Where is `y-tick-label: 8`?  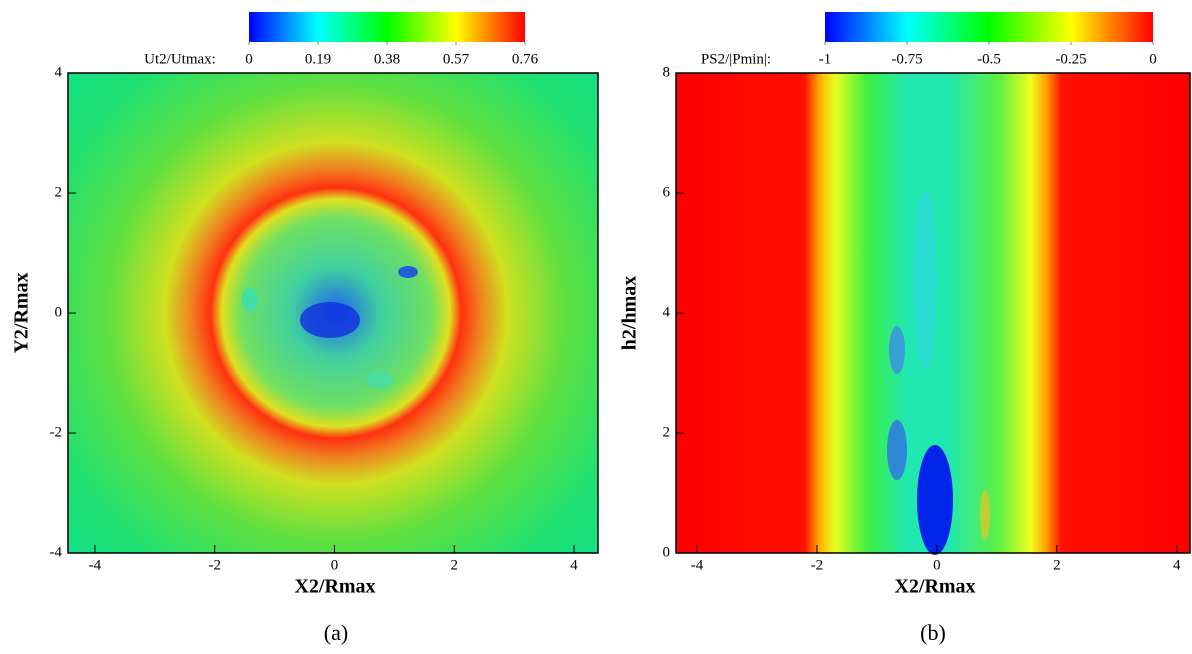 y-tick-label: 8 is located at coordinates (667, 72).